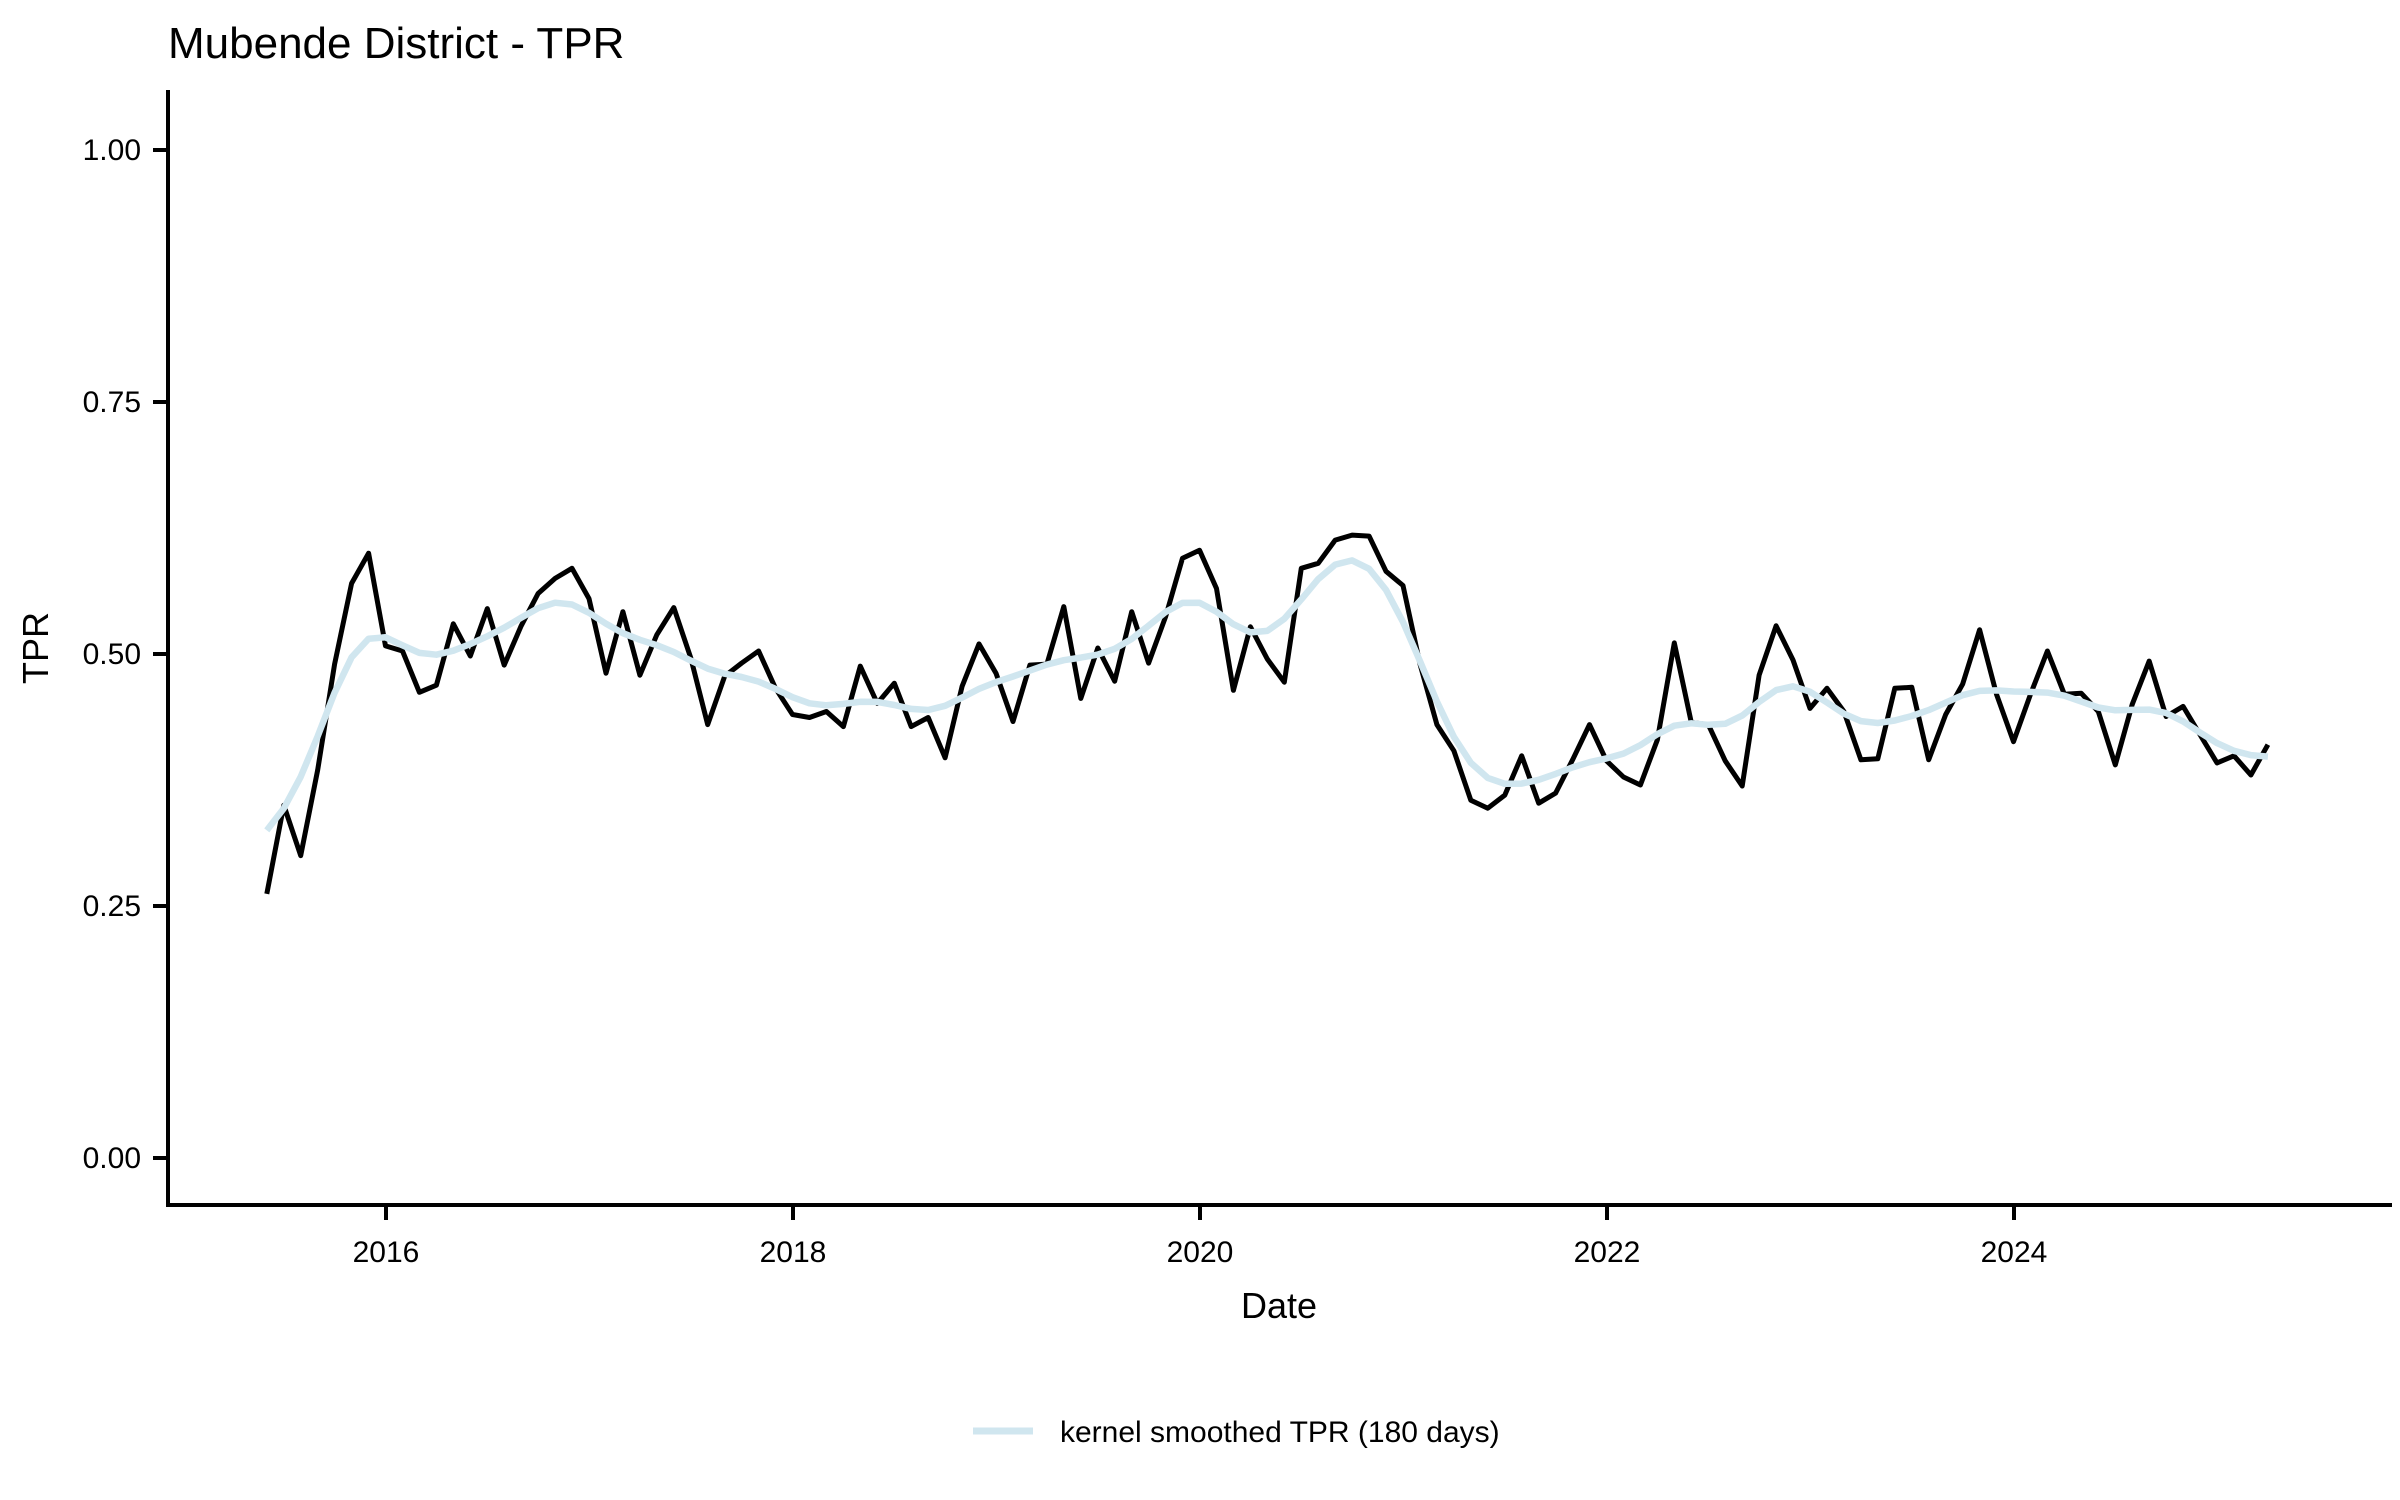  I want to click on y-tick-label: 0.00, so click(112, 1158).